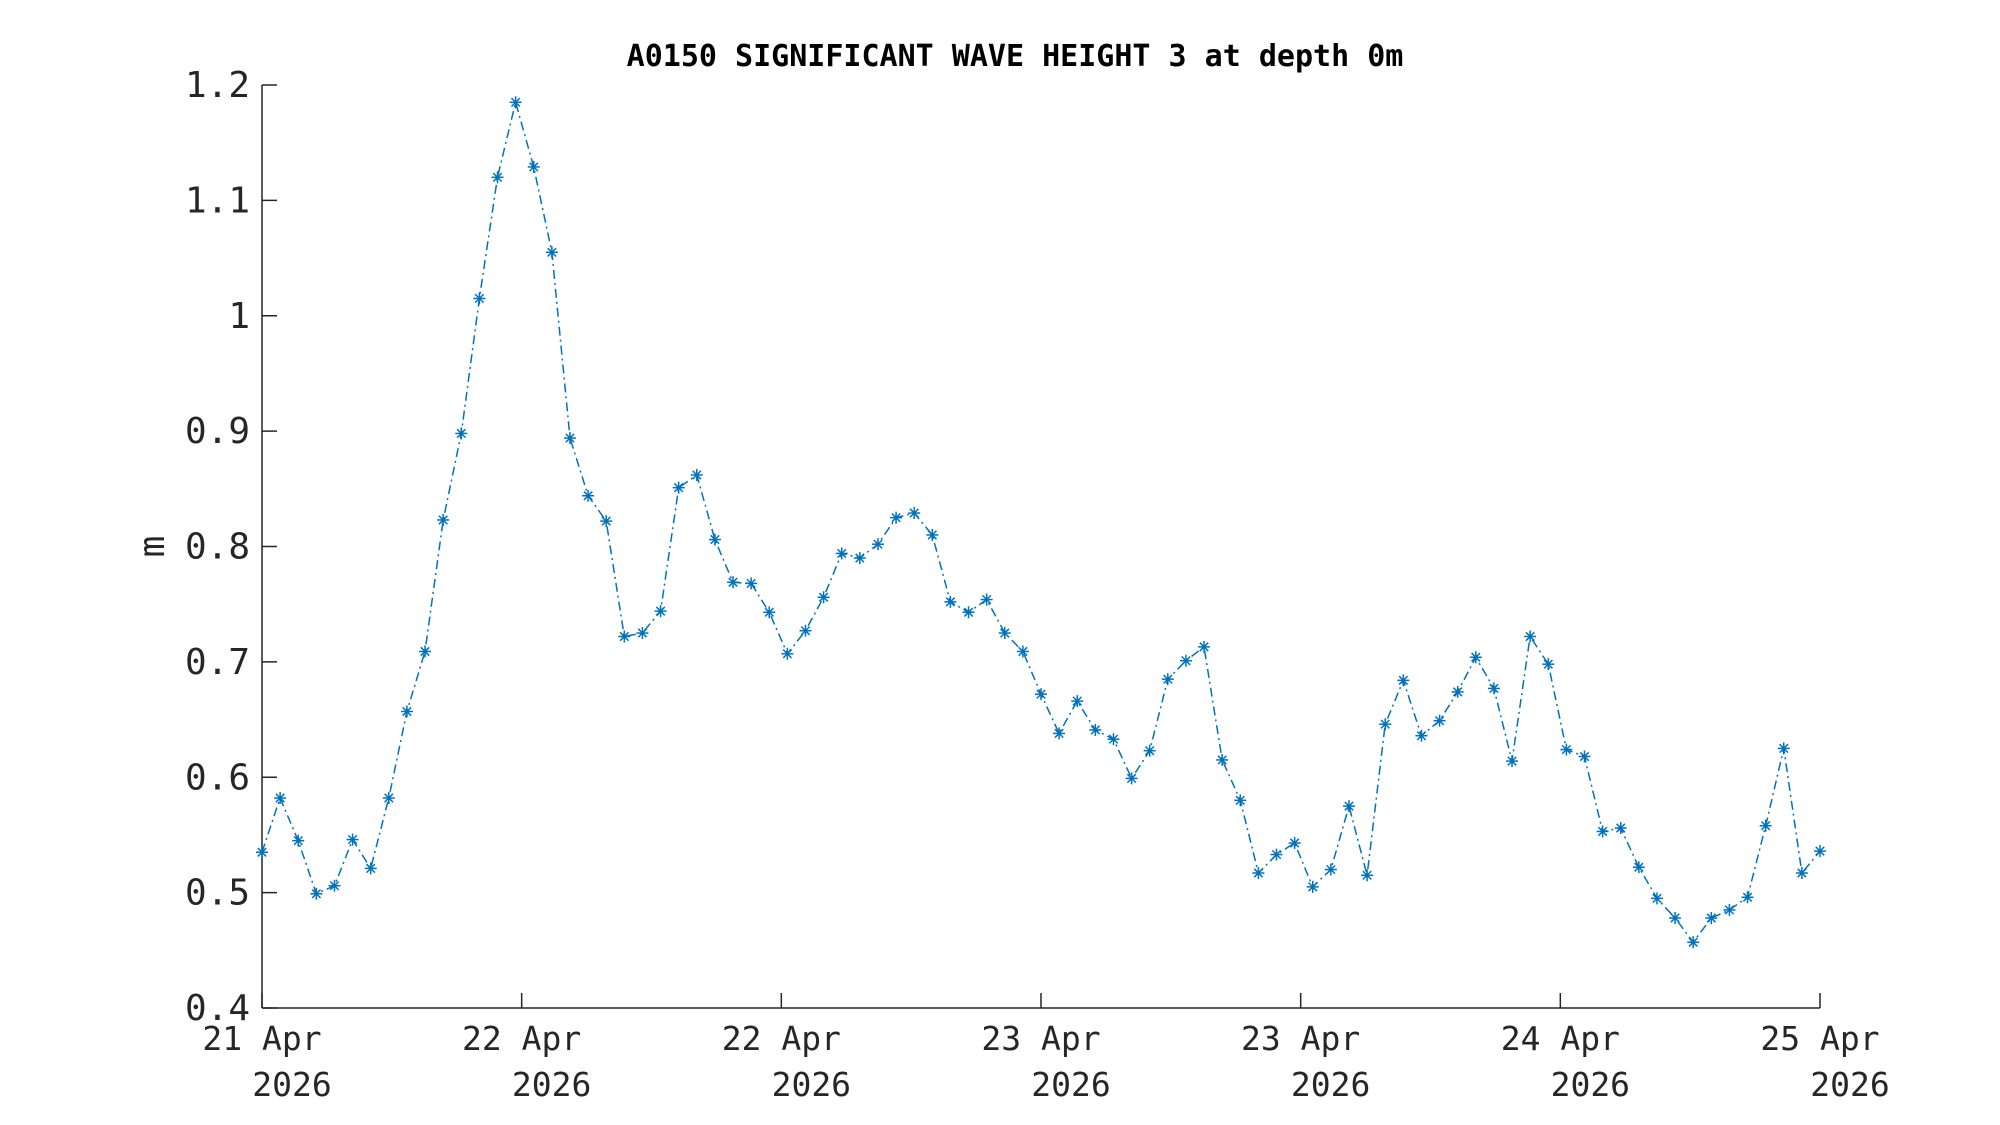  I want to click on y-axis: 0.4 0.5 0.6 0.7 0.8 0.9 1 1.1 1.2, so click(231, 547).